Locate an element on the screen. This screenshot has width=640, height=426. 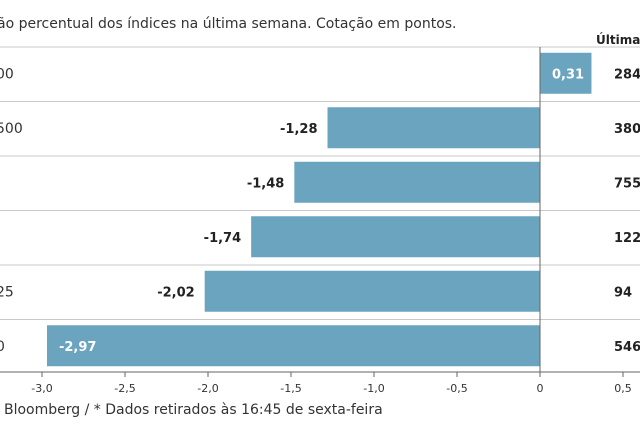
value-label: -2,97 is located at coordinates (77, 347).